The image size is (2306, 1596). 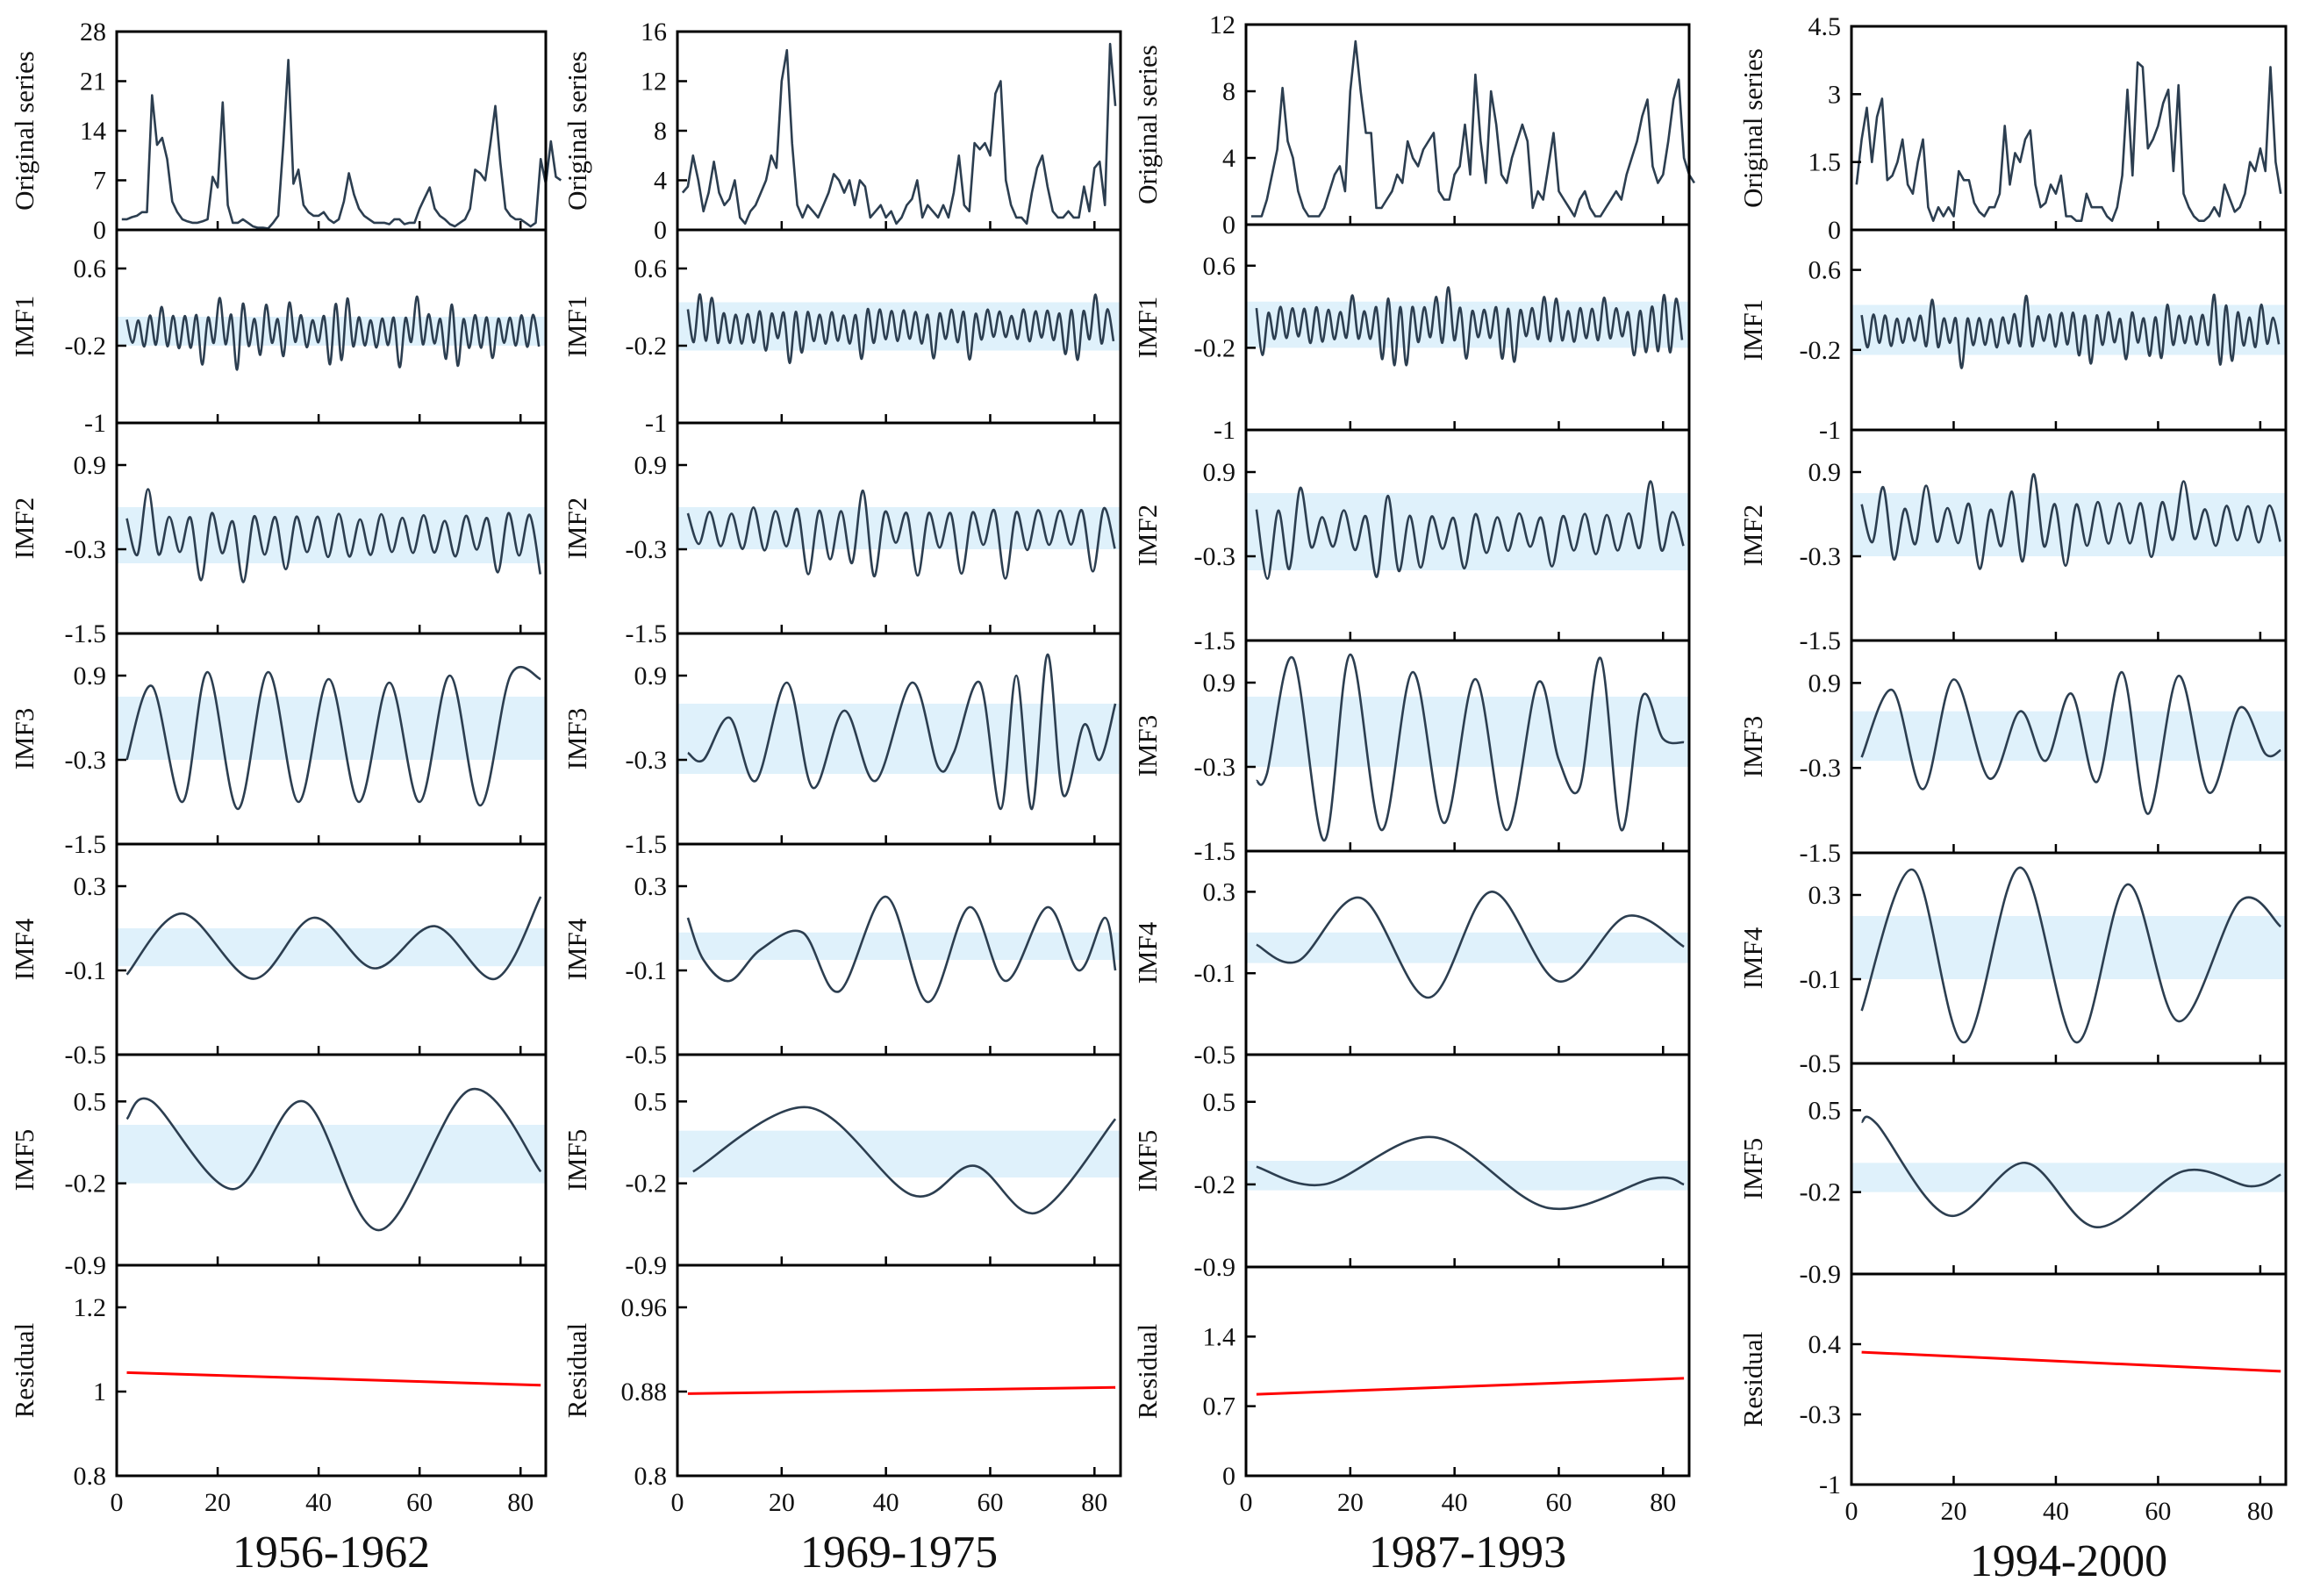 I want to click on y-tick-label: 1.4, so click(x=1219, y=1336).